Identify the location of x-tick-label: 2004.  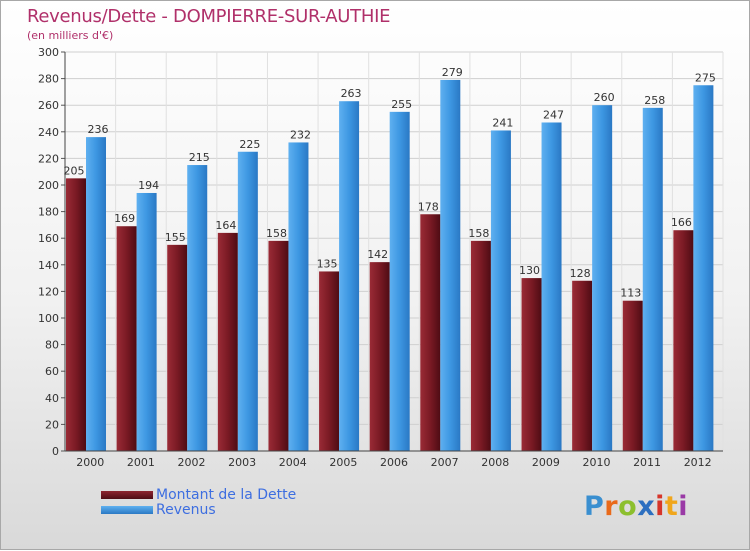
(293, 462).